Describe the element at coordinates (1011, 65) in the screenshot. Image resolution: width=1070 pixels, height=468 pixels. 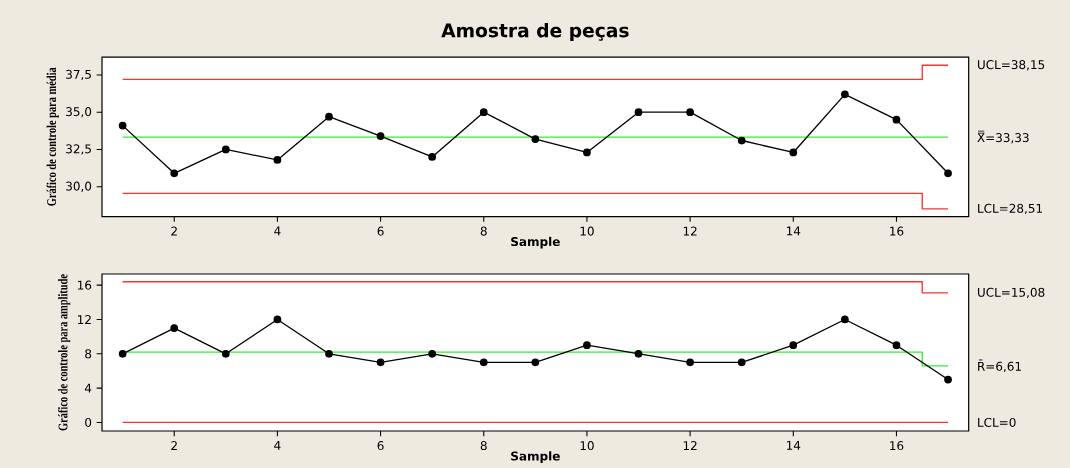
I see `text: UCL=38,15` at that location.